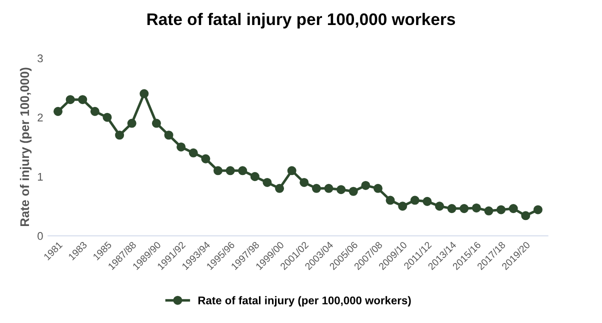 Image resolution: width=602 pixels, height=323 pixels. I want to click on legend-label: Rate of fatal injury (per 100,000 workers), so click(304, 301).